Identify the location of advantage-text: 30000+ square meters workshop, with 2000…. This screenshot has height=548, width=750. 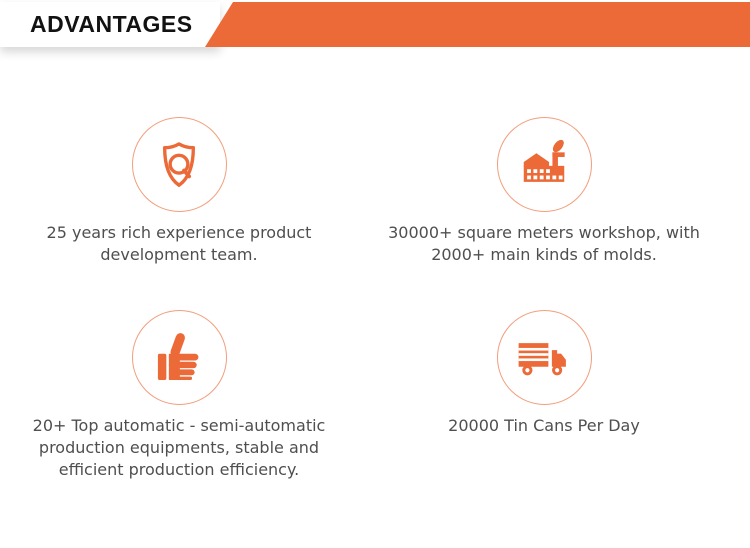
(544, 243).